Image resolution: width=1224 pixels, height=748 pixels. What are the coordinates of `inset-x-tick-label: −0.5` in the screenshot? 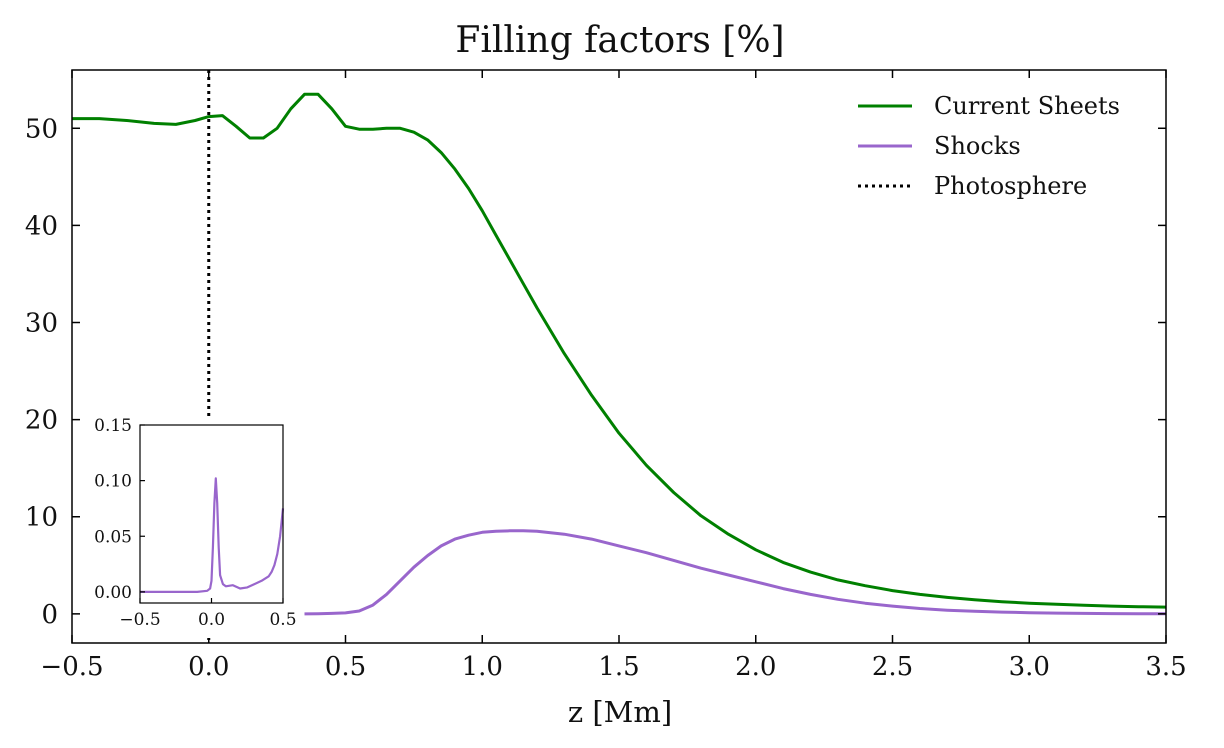 It's located at (139, 620).